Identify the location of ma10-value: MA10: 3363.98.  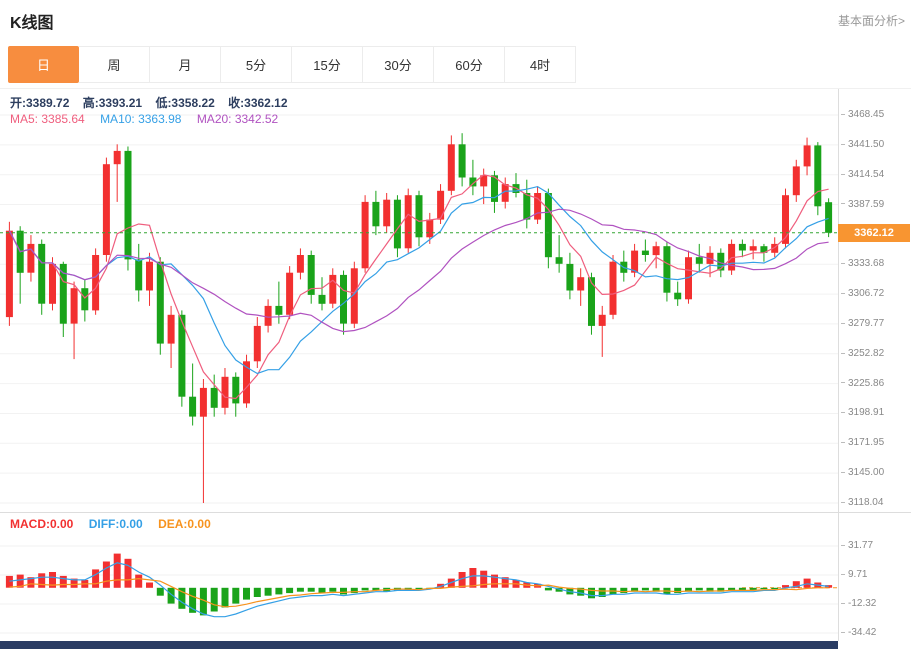
(141, 119).